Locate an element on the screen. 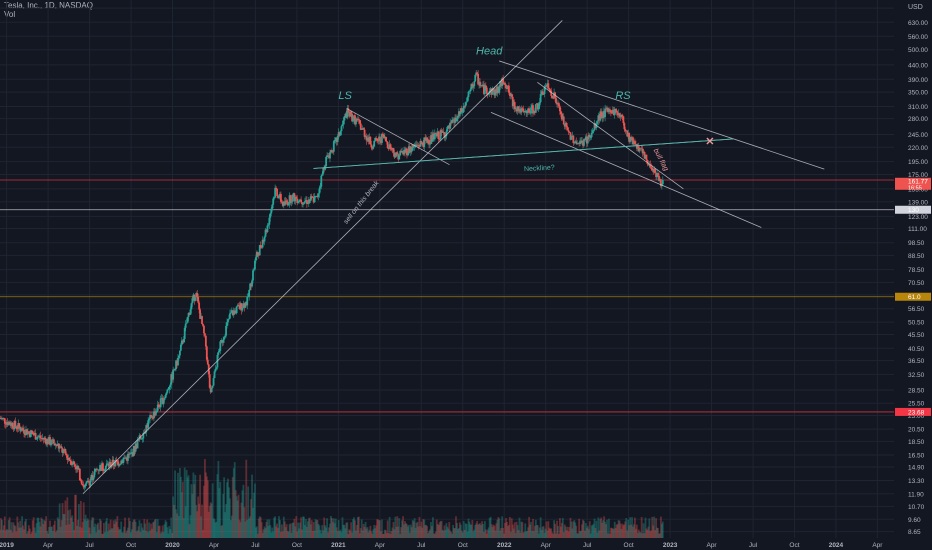 The height and width of the screenshot is (550, 932). y-tick-label: 440.00 is located at coordinates (918, 65).